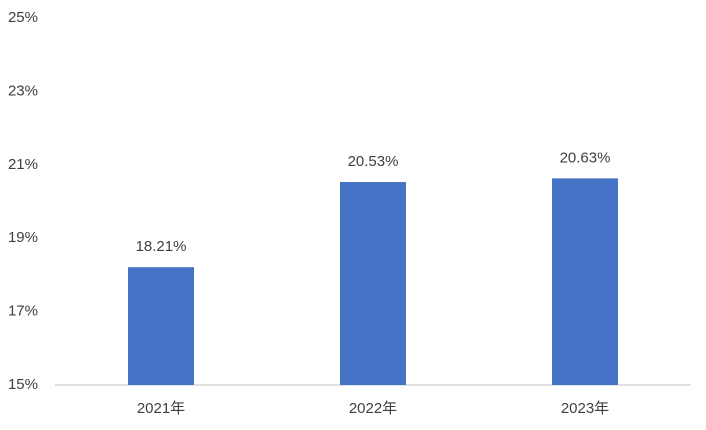 The image size is (706, 430). I want to click on value-label: 18.21%, so click(161, 246).